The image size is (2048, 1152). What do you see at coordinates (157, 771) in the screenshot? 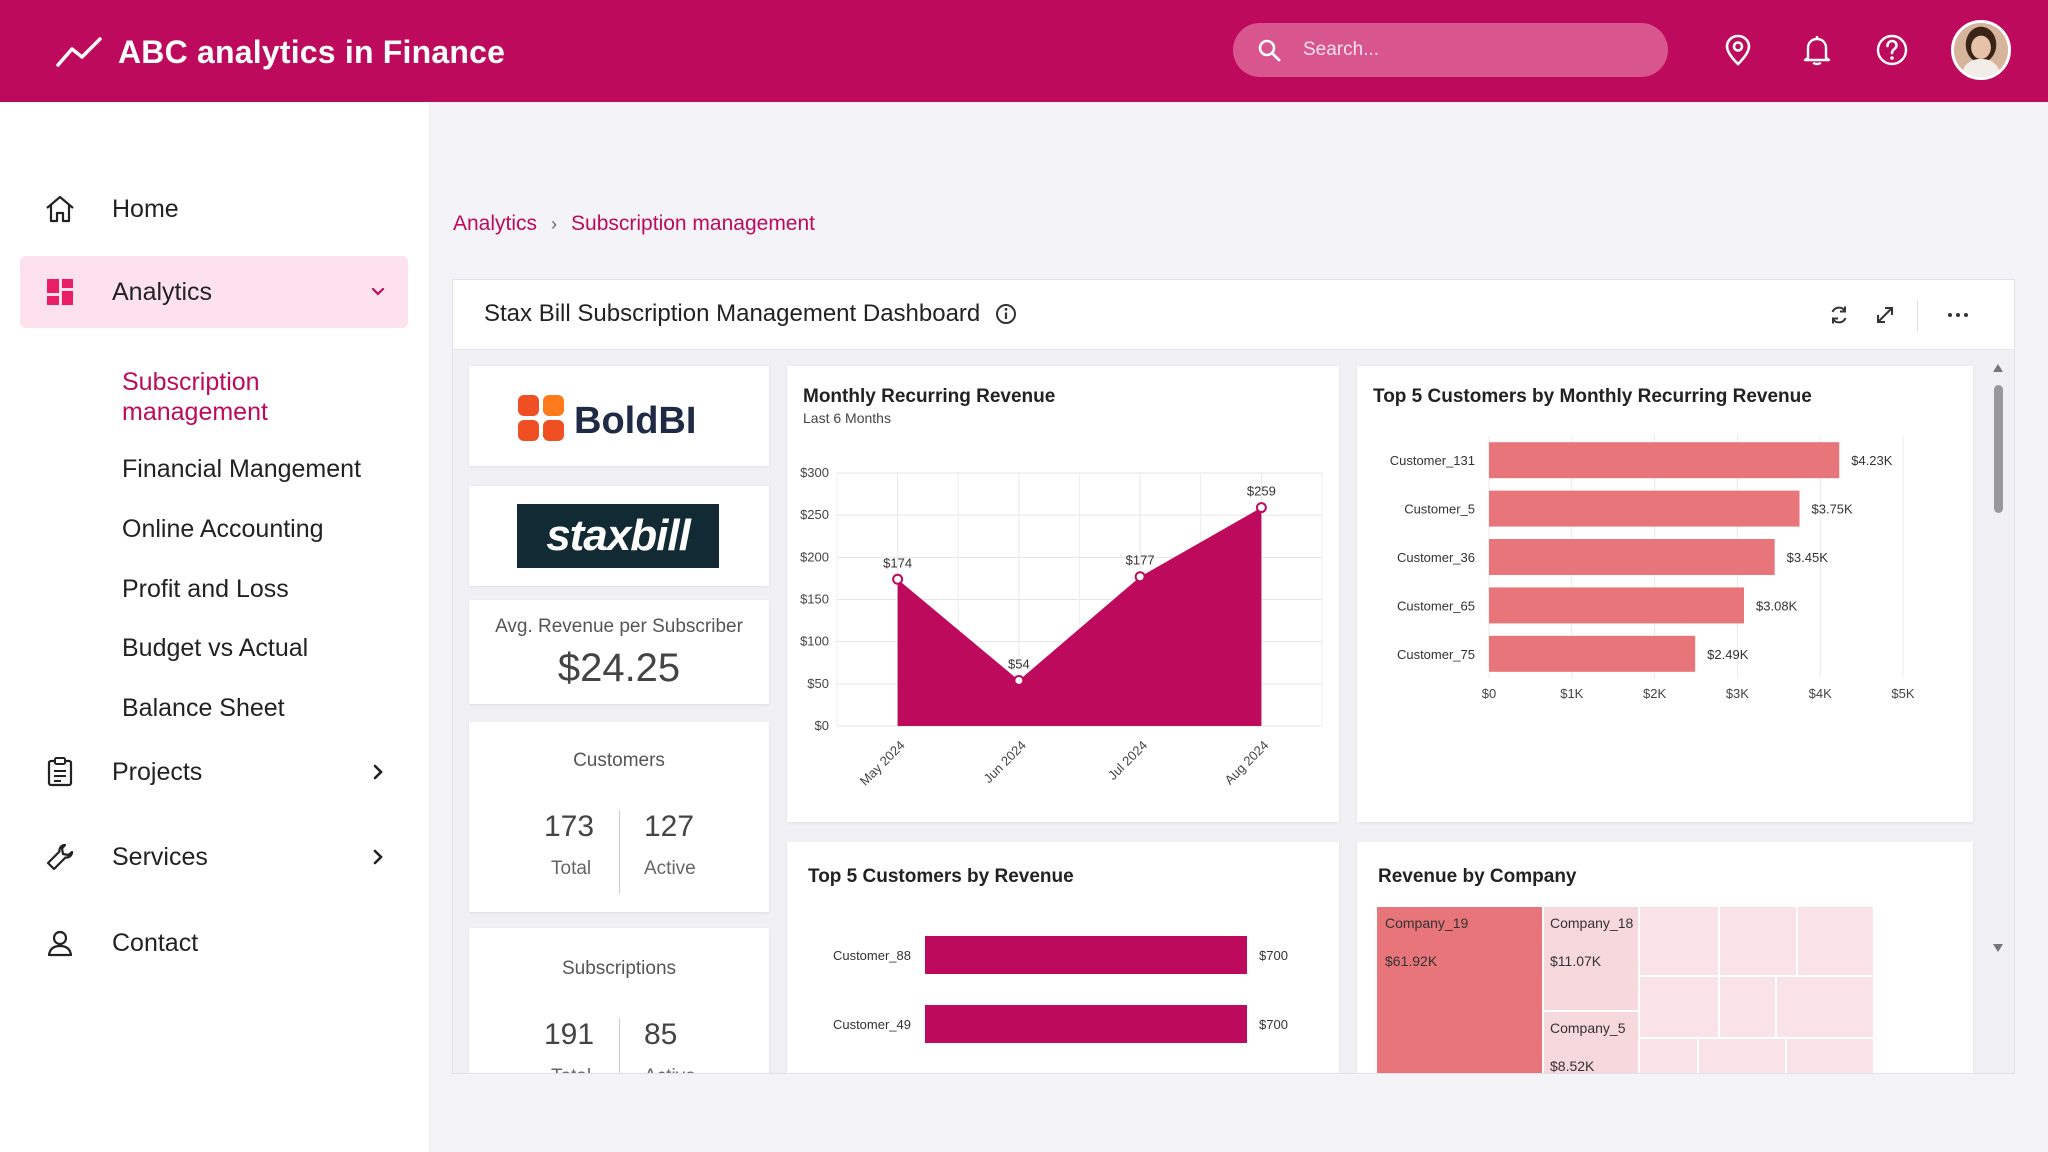
I see `sidebar-item-label: Projects` at bounding box center [157, 771].